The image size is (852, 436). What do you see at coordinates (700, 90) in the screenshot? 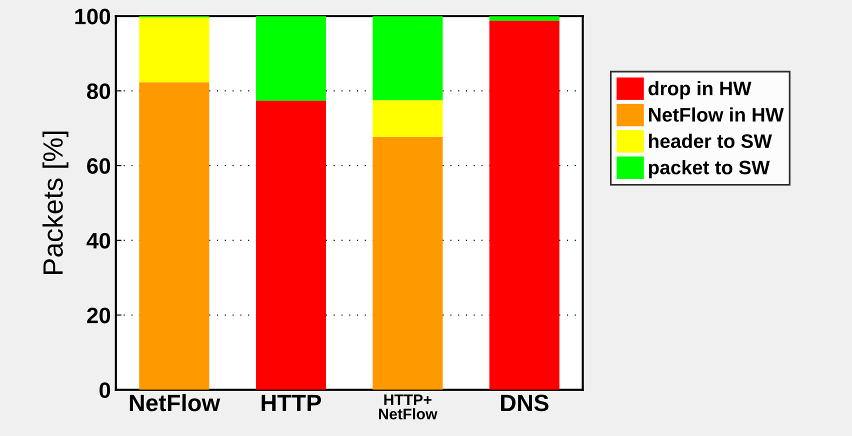
I see `legend-label: drop in HW` at bounding box center [700, 90].